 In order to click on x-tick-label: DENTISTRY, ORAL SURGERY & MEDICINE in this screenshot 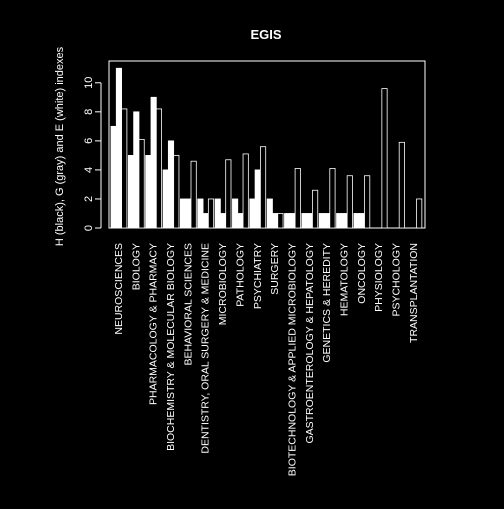, I will do `click(206, 348)`.